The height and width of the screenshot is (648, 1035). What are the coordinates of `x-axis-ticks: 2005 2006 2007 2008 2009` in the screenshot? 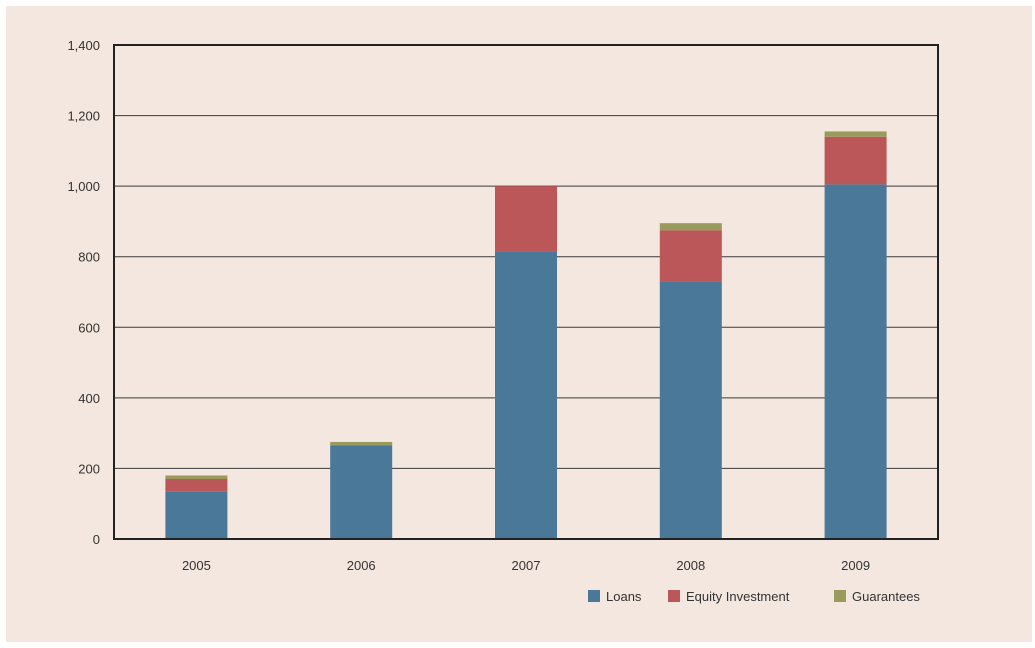 It's located at (526, 565).